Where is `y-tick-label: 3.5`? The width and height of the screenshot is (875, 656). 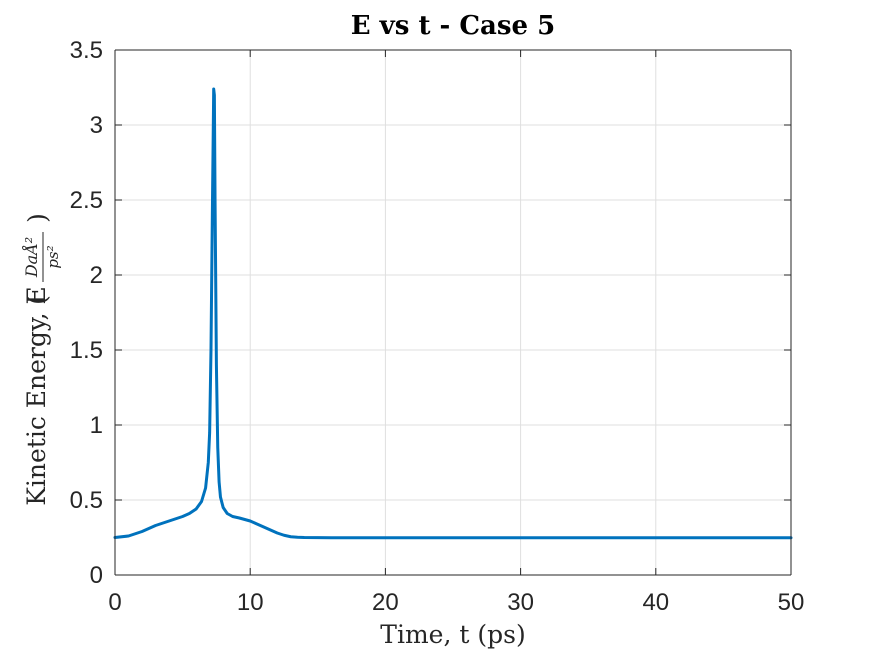
y-tick-label: 3.5 is located at coordinates (86, 50).